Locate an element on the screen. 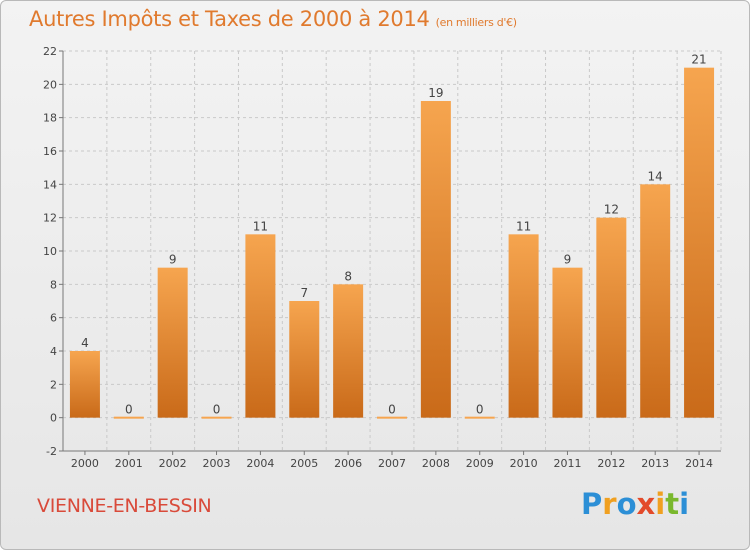 Image resolution: width=750 pixels, height=550 pixels. x-tick-label: 2000 is located at coordinates (85, 463).